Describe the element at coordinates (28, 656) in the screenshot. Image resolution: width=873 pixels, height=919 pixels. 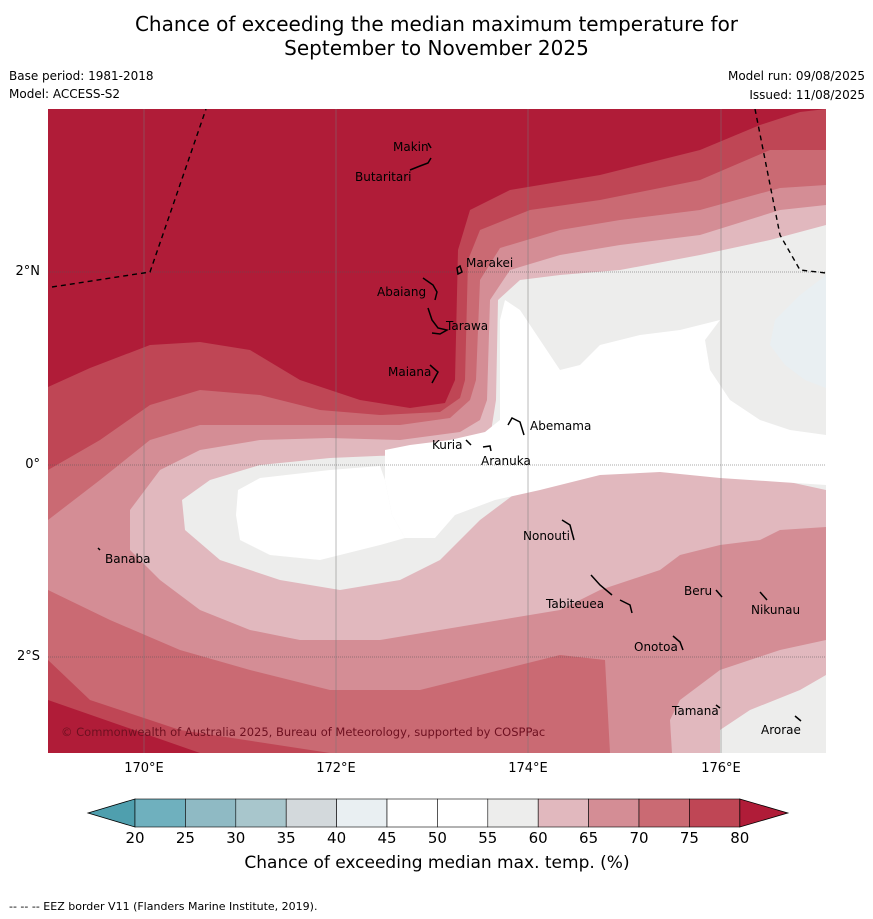
I see `lat-label-2s: 2°S` at that location.